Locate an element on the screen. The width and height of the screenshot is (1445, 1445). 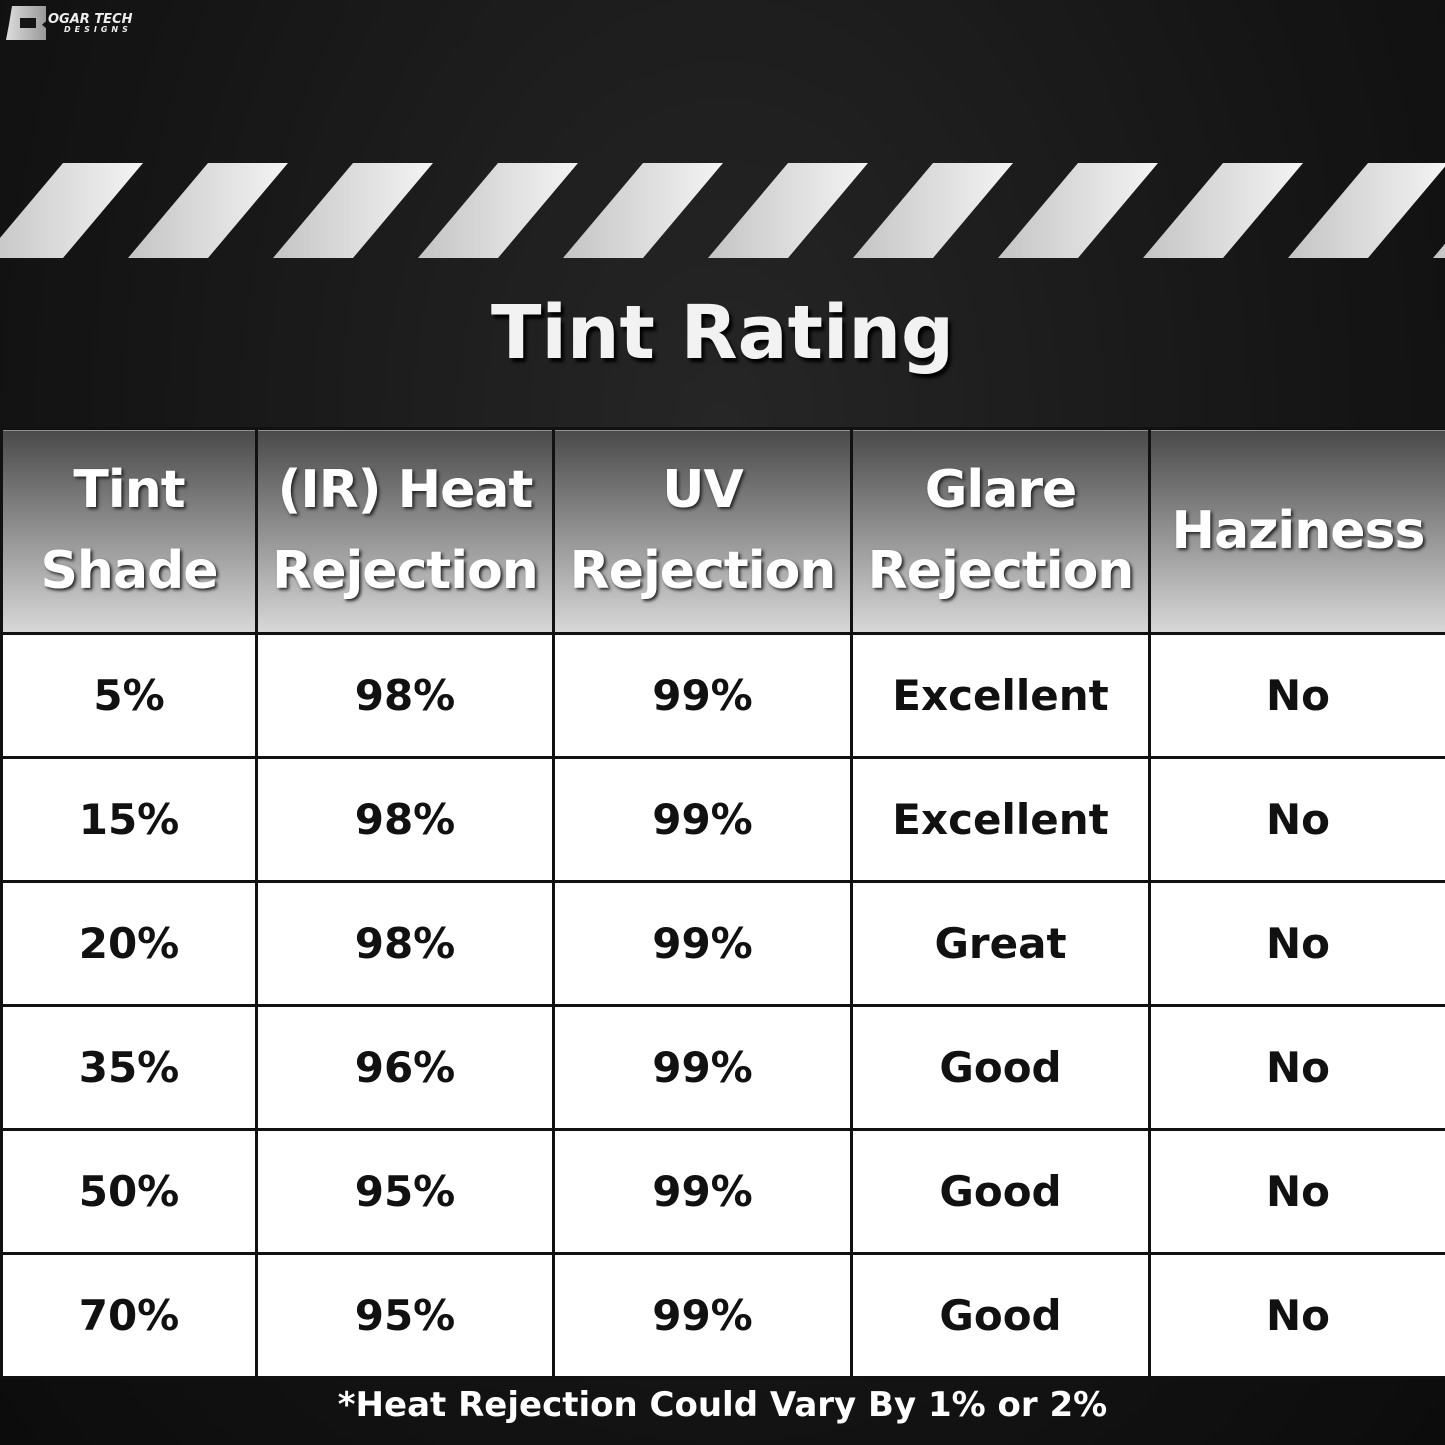
column-header: UV Rejection is located at coordinates (702, 531).